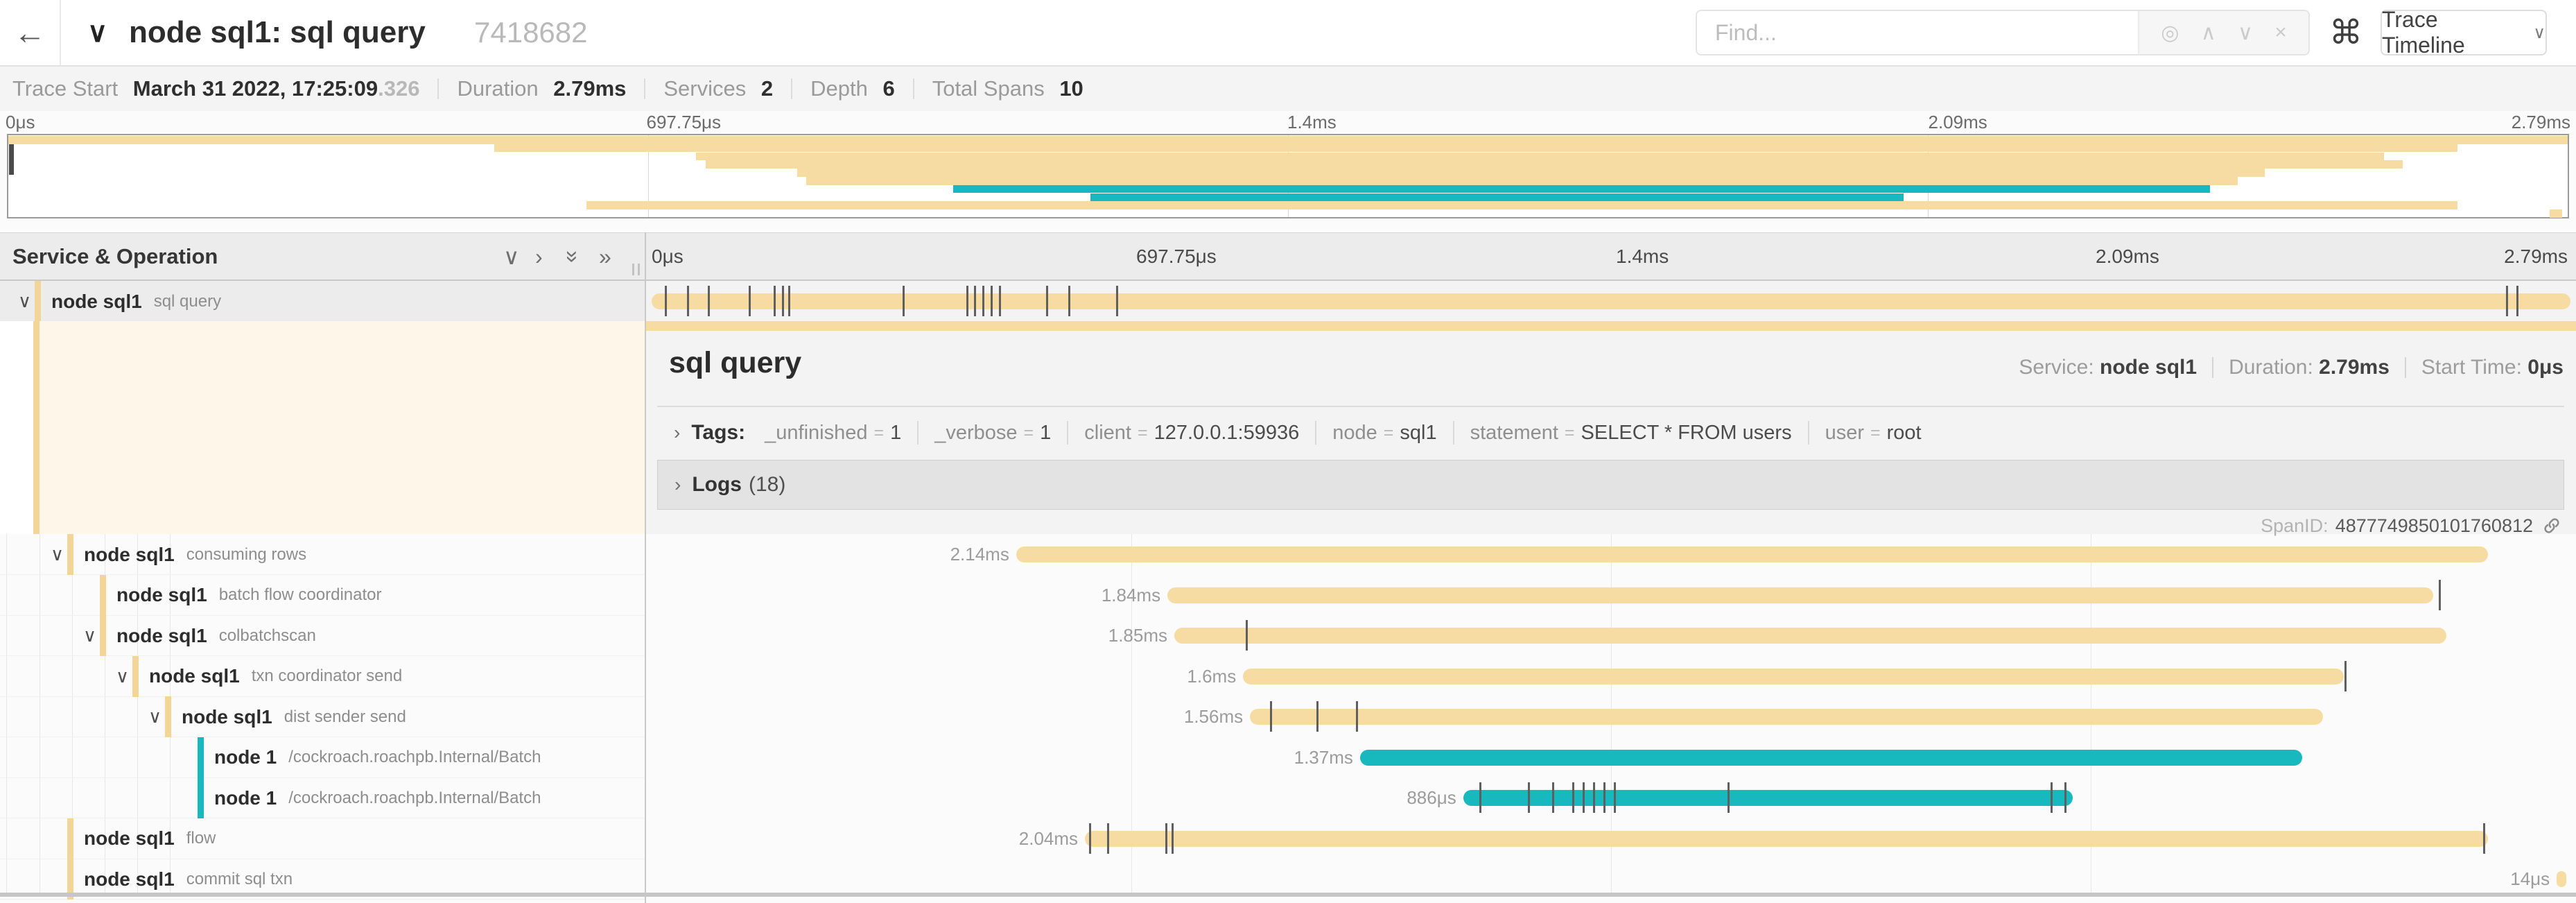 This screenshot has height=903, width=2576. I want to click on span-row: 2.14ms, so click(1610, 554).